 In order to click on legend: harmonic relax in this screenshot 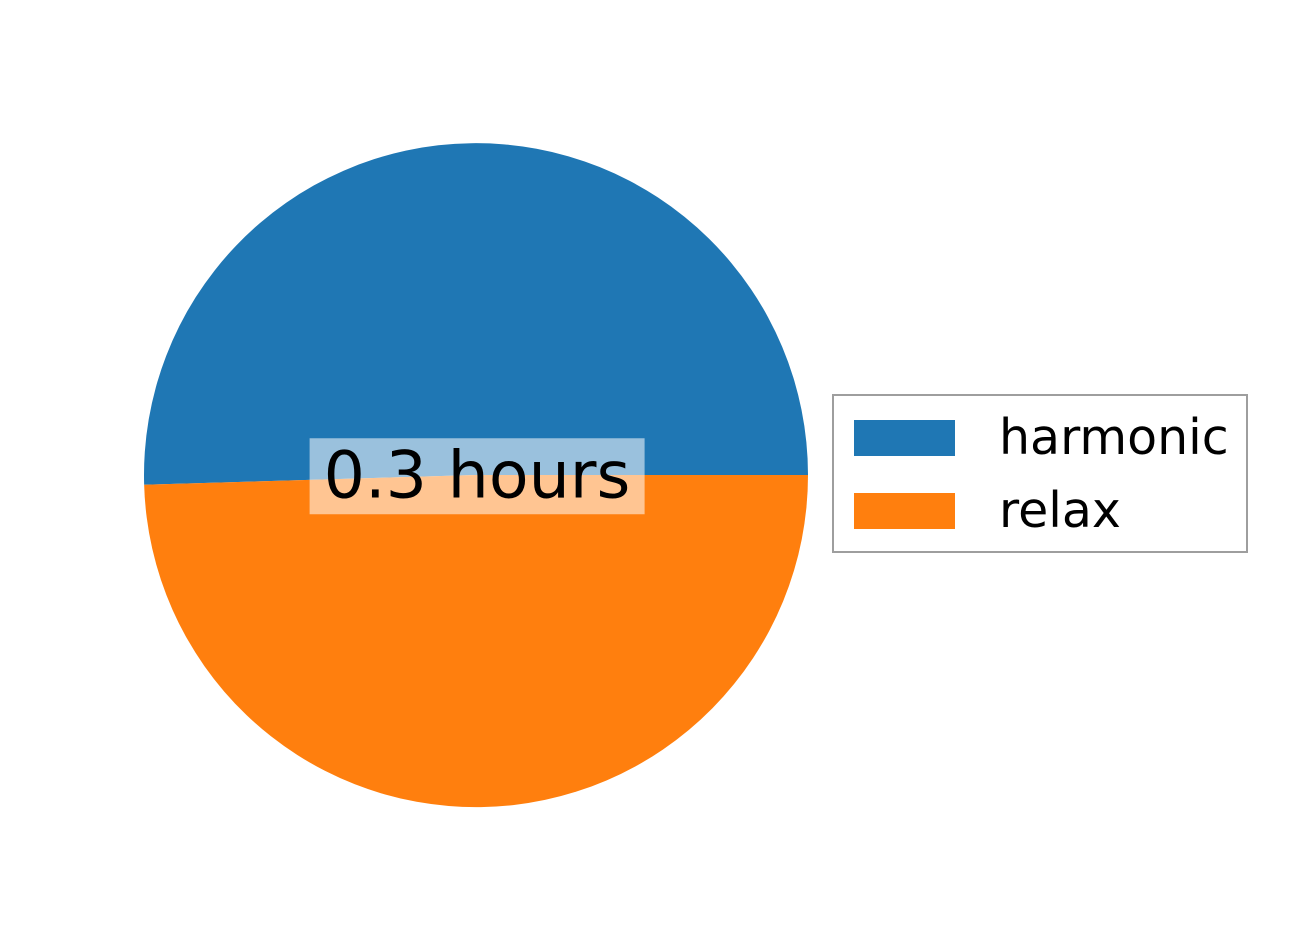, I will do `click(1040, 473)`.